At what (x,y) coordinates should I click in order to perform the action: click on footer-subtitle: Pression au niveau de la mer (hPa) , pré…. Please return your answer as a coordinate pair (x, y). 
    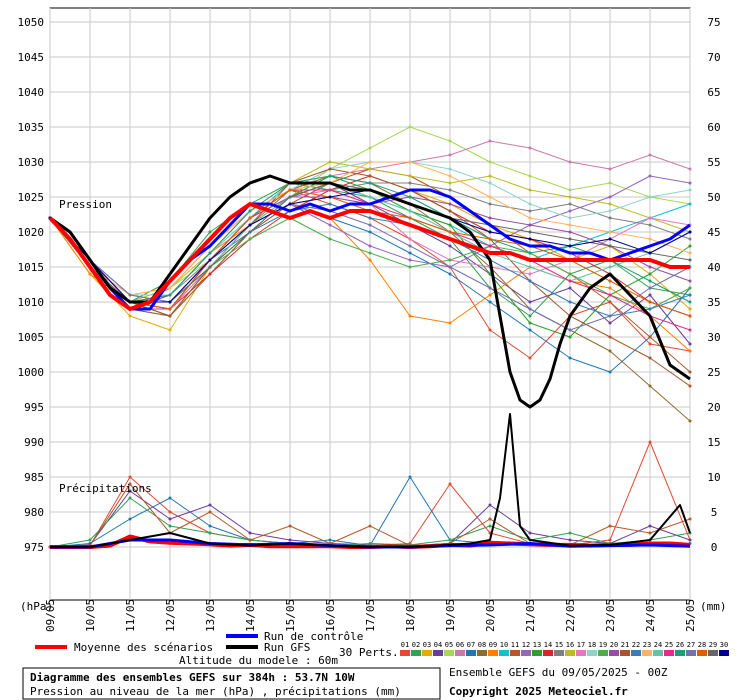
    Looking at the image, I should click on (215, 691).